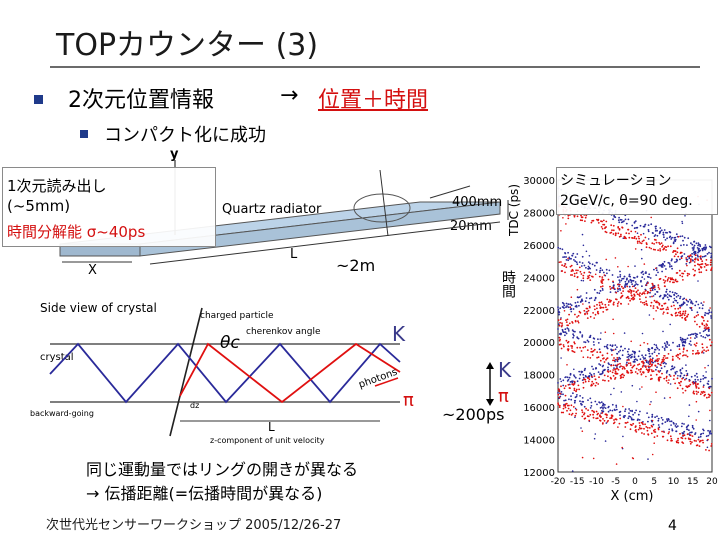 The width and height of the screenshot is (720, 540). Describe the element at coordinates (514, 210) in the screenshot. I see `y-axis-title: TDC (ps)` at that location.